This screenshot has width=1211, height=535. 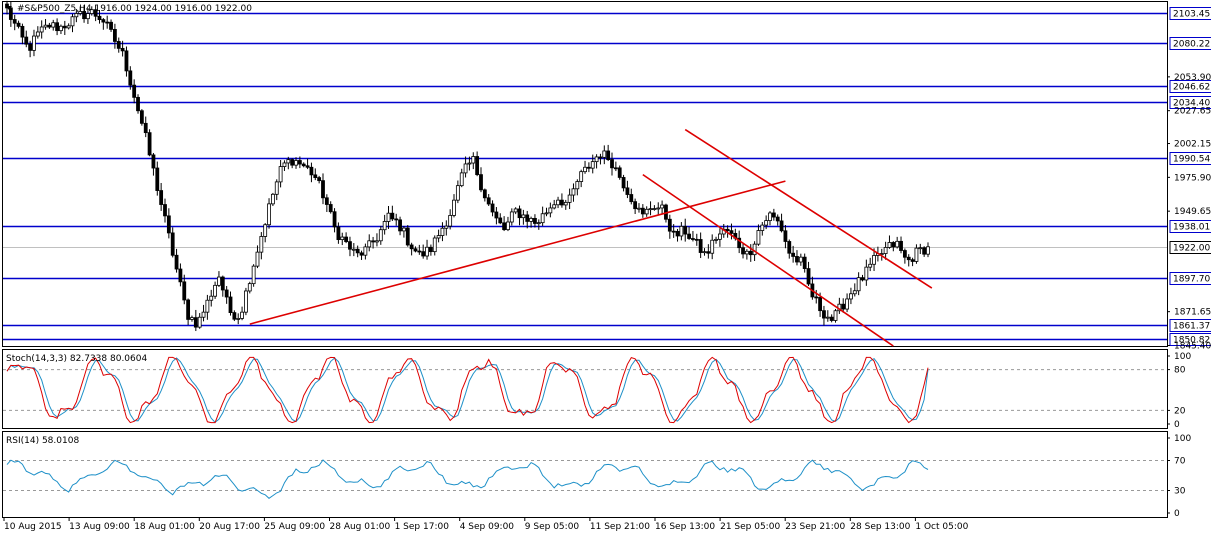 I want to click on time-label-0: 10 Aug 2015, so click(x=33, y=527).